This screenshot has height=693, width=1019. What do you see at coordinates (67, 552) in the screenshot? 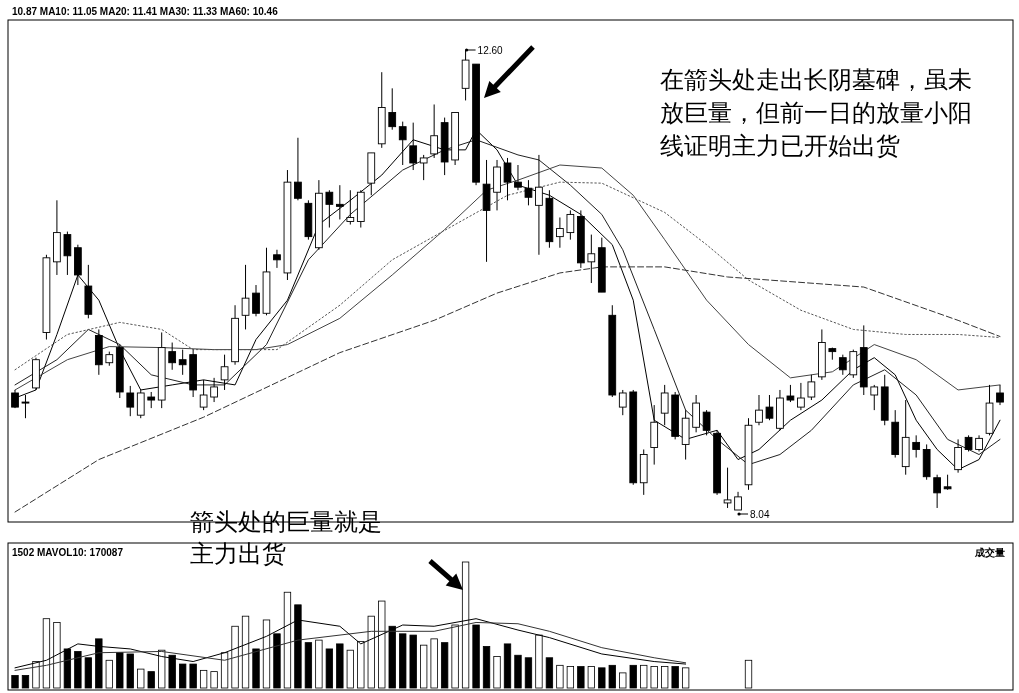
I see `annotation: 1502 MAVOL10: 170087` at bounding box center [67, 552].